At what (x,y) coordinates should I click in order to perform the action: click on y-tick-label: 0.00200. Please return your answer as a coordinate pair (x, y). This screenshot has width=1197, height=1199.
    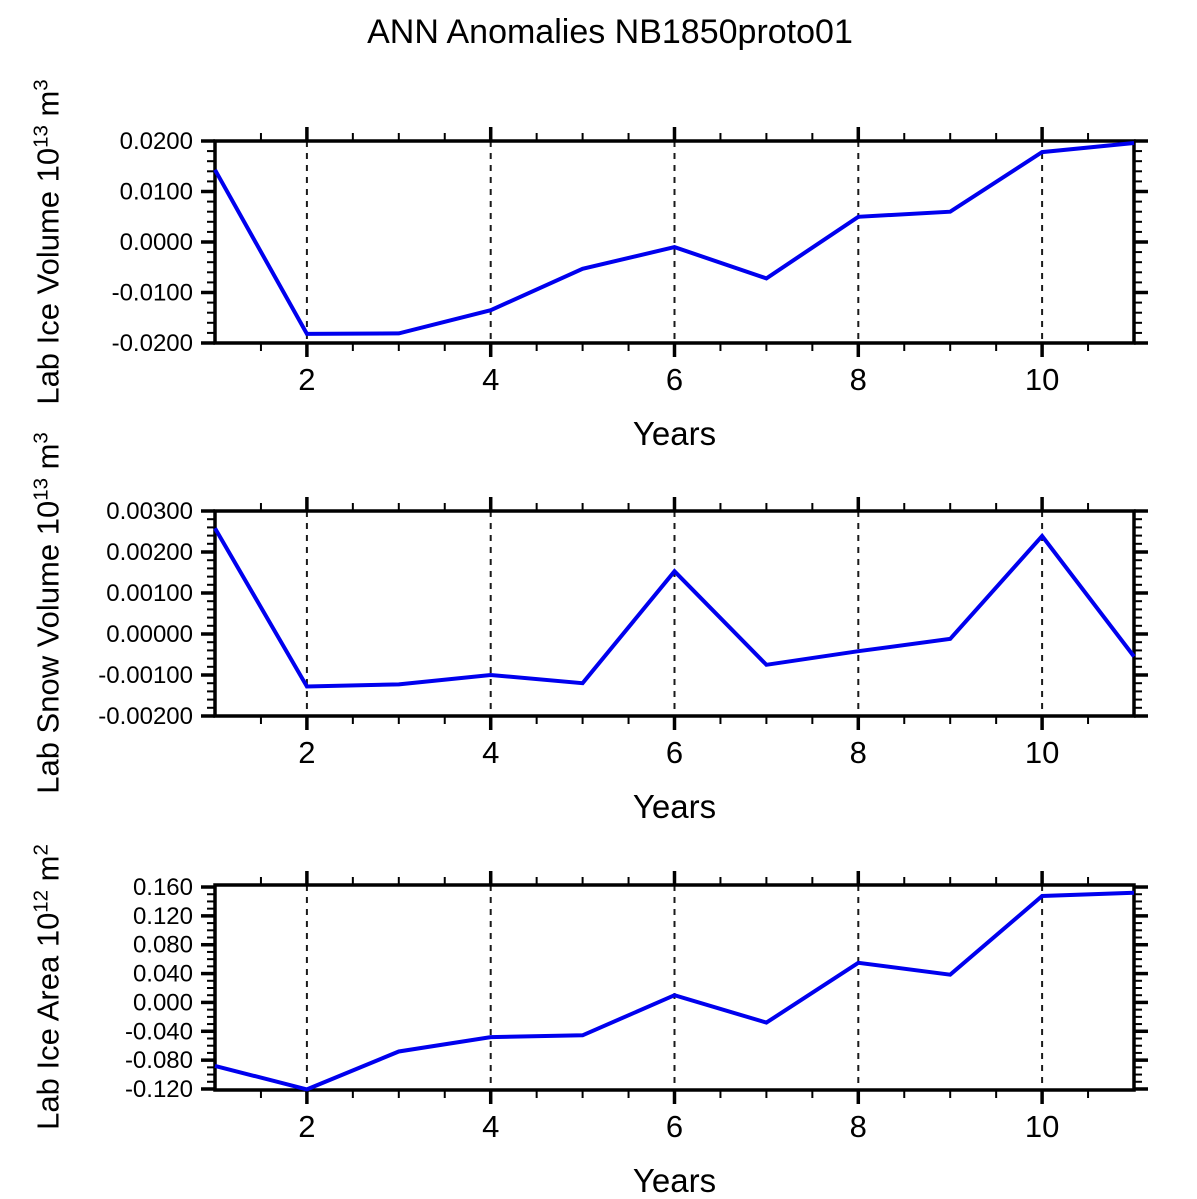
    Looking at the image, I should click on (149, 552).